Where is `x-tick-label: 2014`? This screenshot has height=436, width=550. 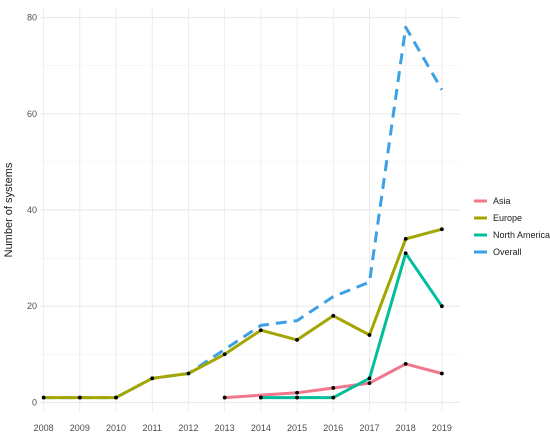 x-tick-label: 2014 is located at coordinates (261, 428).